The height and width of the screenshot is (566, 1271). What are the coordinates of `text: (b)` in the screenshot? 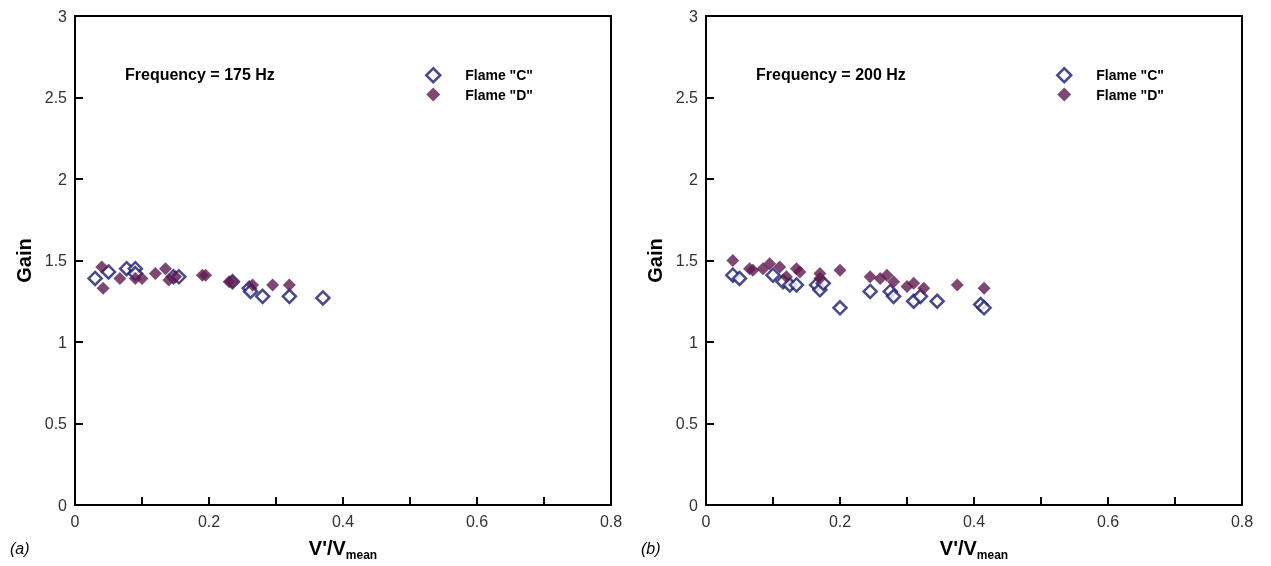 It's located at (651, 548).